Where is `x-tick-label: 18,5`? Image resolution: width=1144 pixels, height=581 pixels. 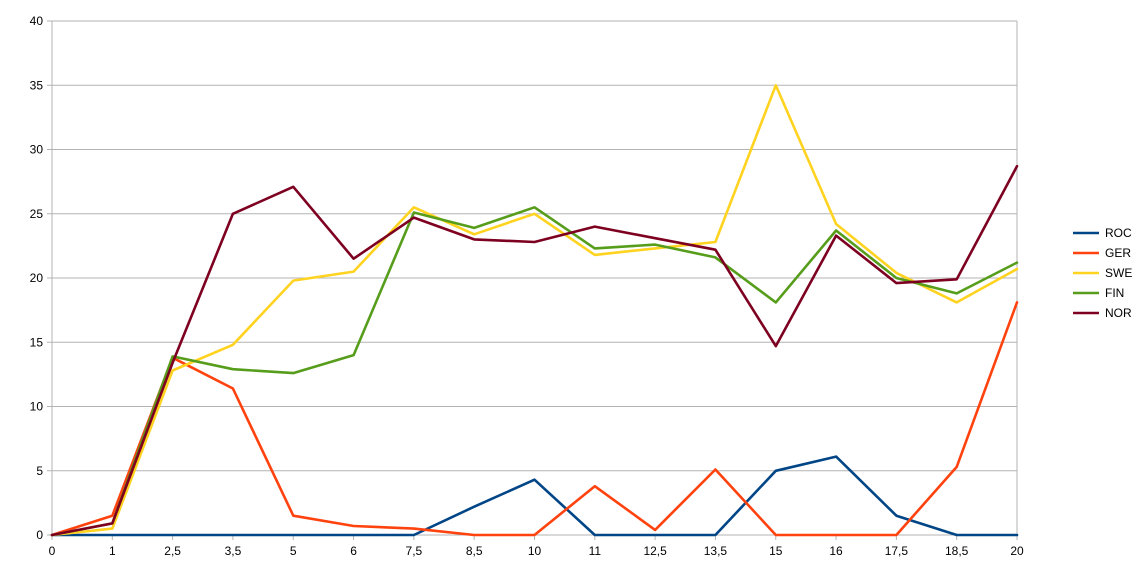
x-tick-label: 18,5 is located at coordinates (957, 551).